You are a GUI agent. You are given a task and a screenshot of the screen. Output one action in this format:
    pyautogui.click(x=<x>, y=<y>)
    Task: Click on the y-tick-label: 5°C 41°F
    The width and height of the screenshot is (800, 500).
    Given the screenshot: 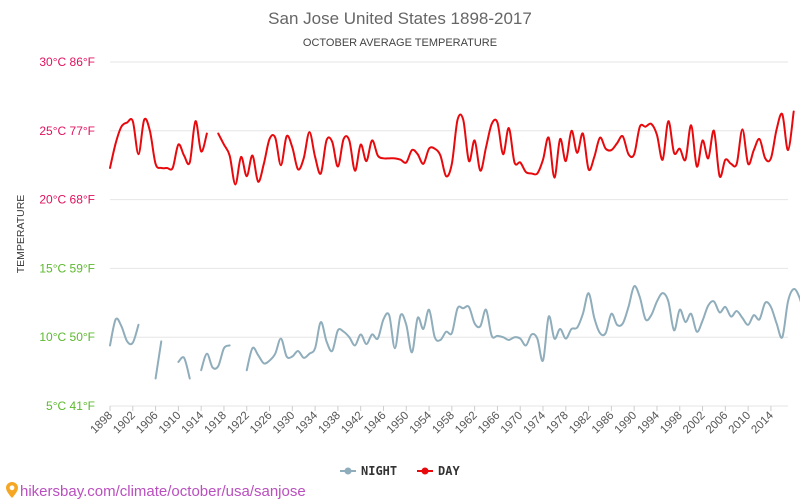 What is the action you would take?
    pyautogui.click(x=70, y=406)
    